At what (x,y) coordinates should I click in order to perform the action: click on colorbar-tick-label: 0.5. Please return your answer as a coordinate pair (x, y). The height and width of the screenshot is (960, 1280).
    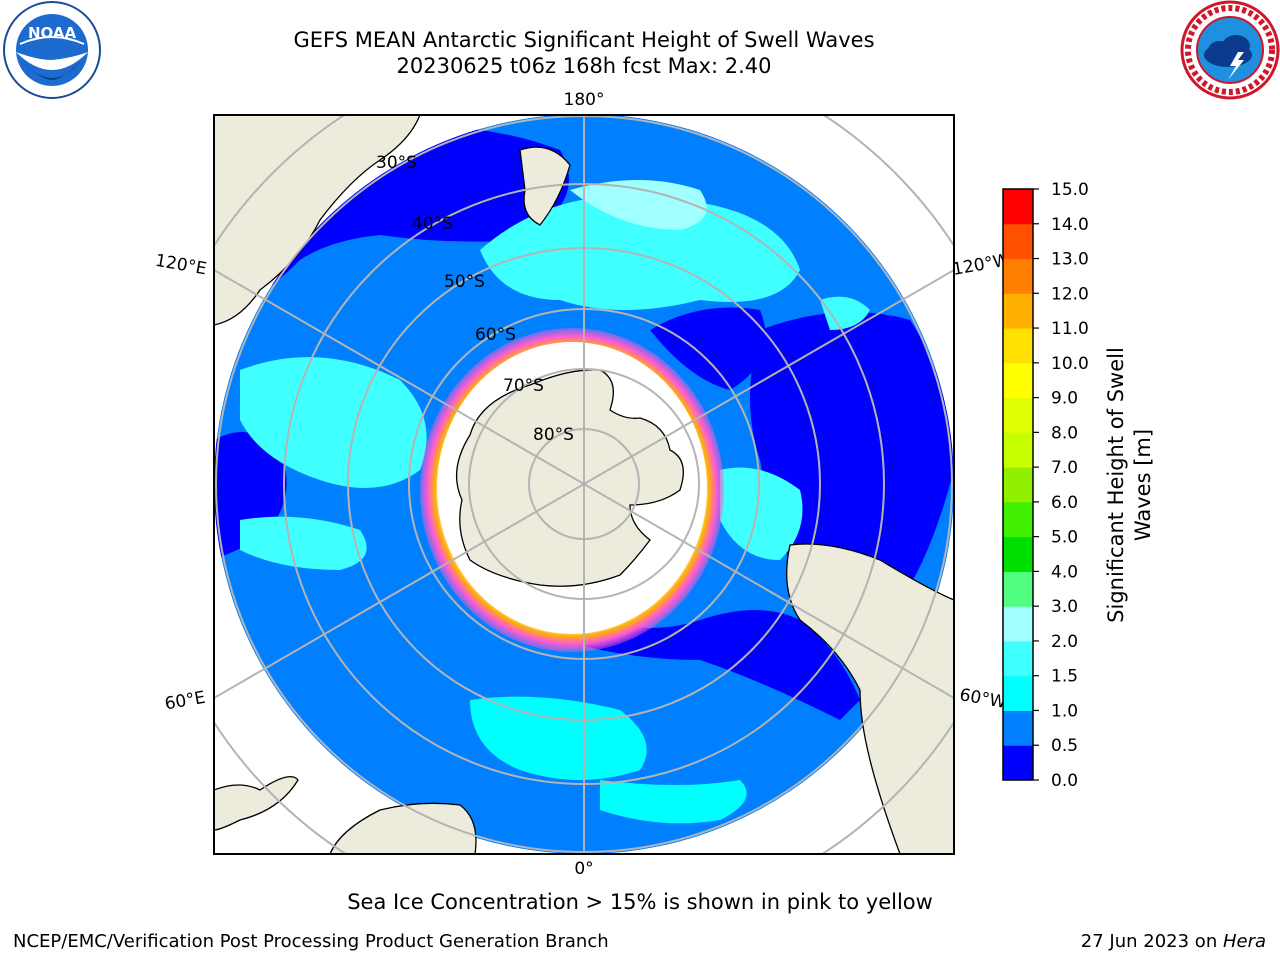
    Looking at the image, I should click on (1064, 746).